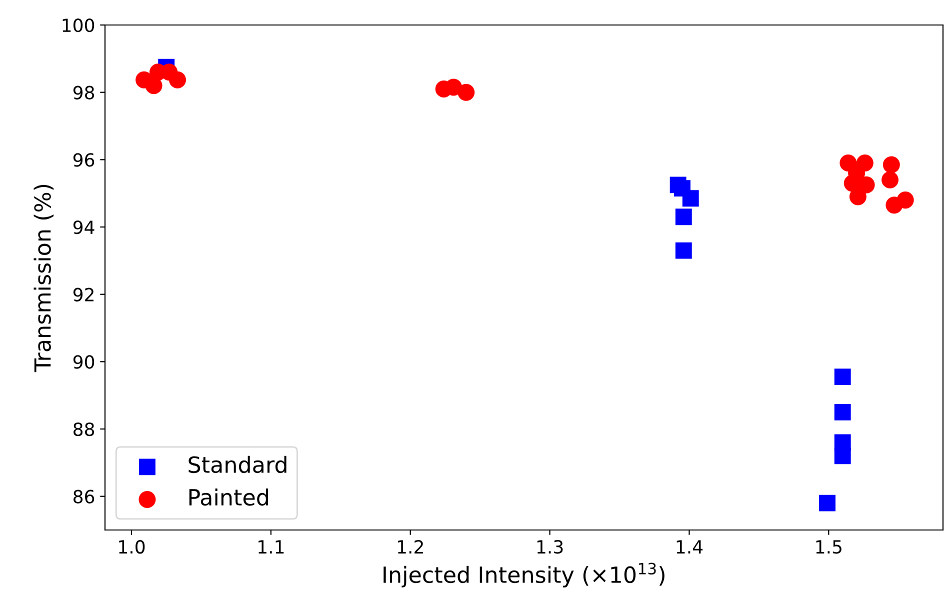 The height and width of the screenshot is (608, 945). I want to click on y-tick-label: 86, so click(84, 497).